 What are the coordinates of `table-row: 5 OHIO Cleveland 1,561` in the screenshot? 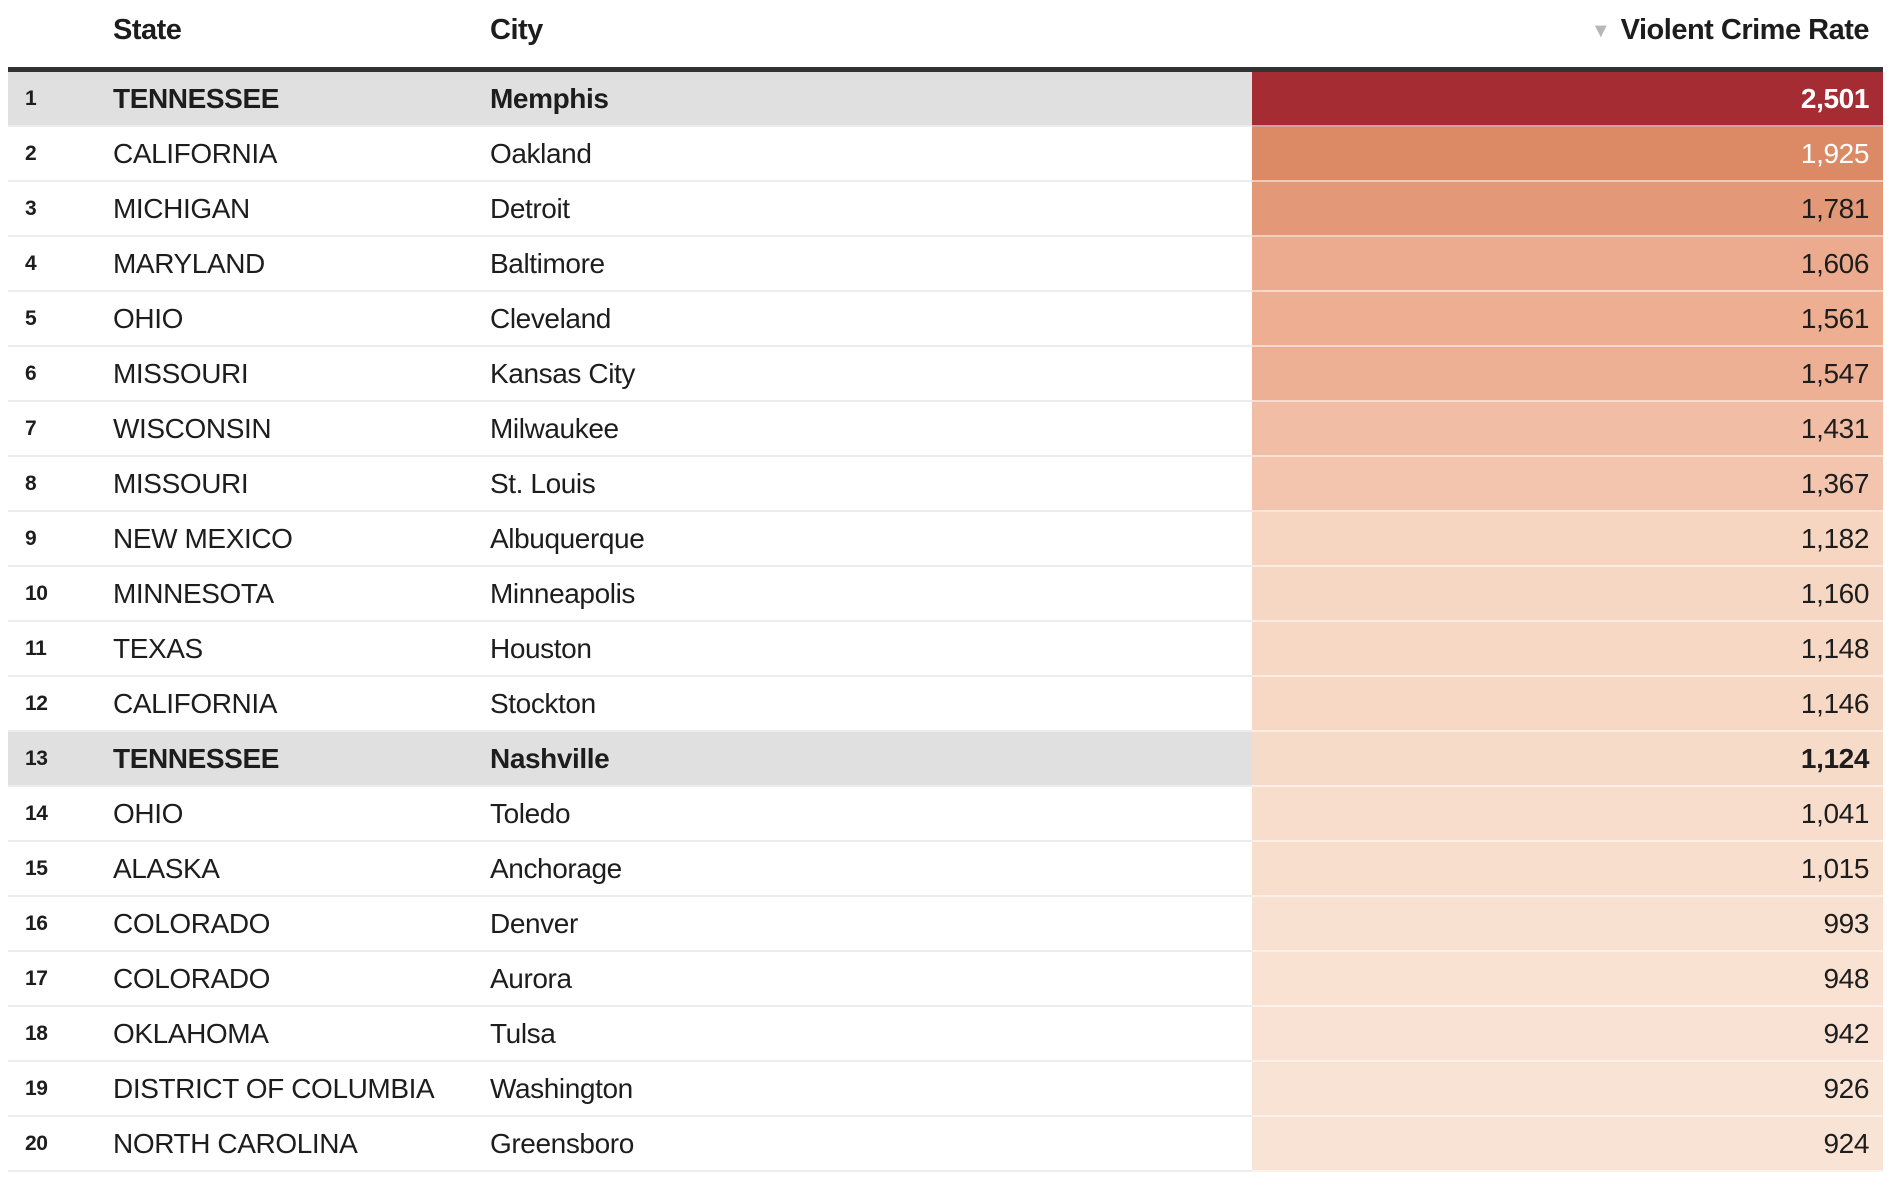 It's located at (945, 319).